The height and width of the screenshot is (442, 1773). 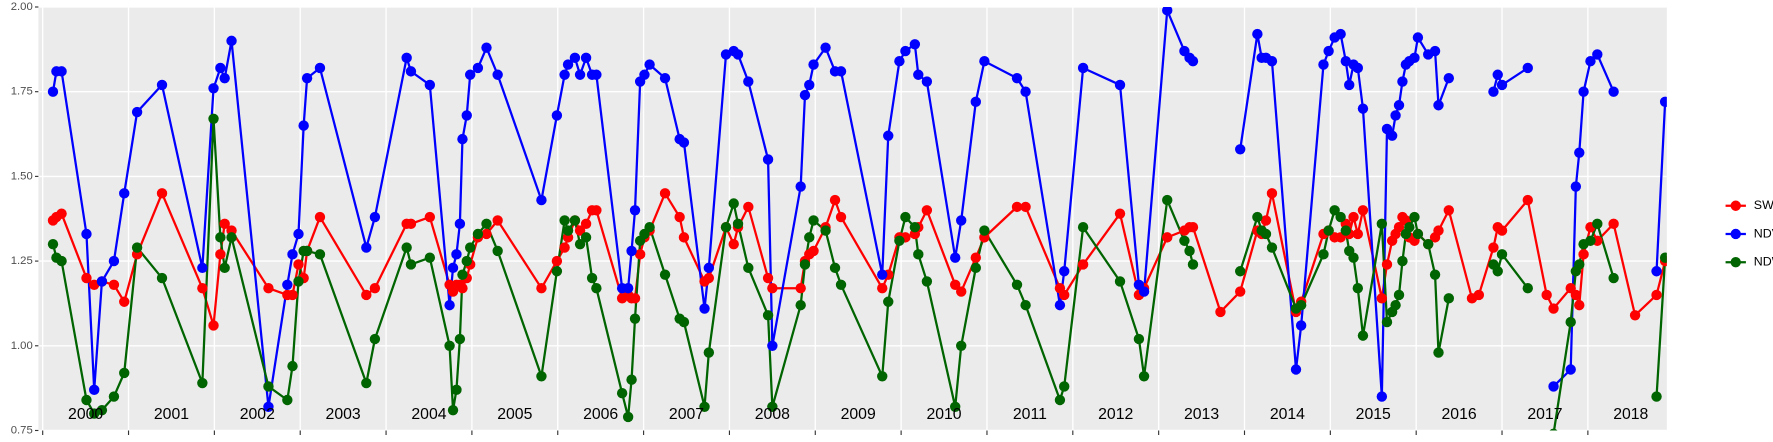 I want to click on year-label: 2010, so click(x=943, y=414).